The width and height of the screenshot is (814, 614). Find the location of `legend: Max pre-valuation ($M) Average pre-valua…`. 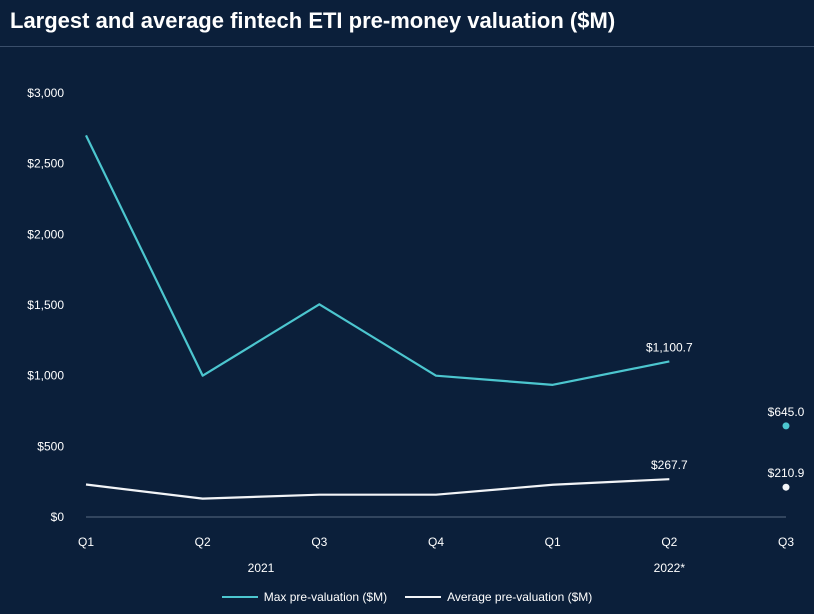

legend: Max pre-valuation ($M) Average pre-valua… is located at coordinates (407, 597).